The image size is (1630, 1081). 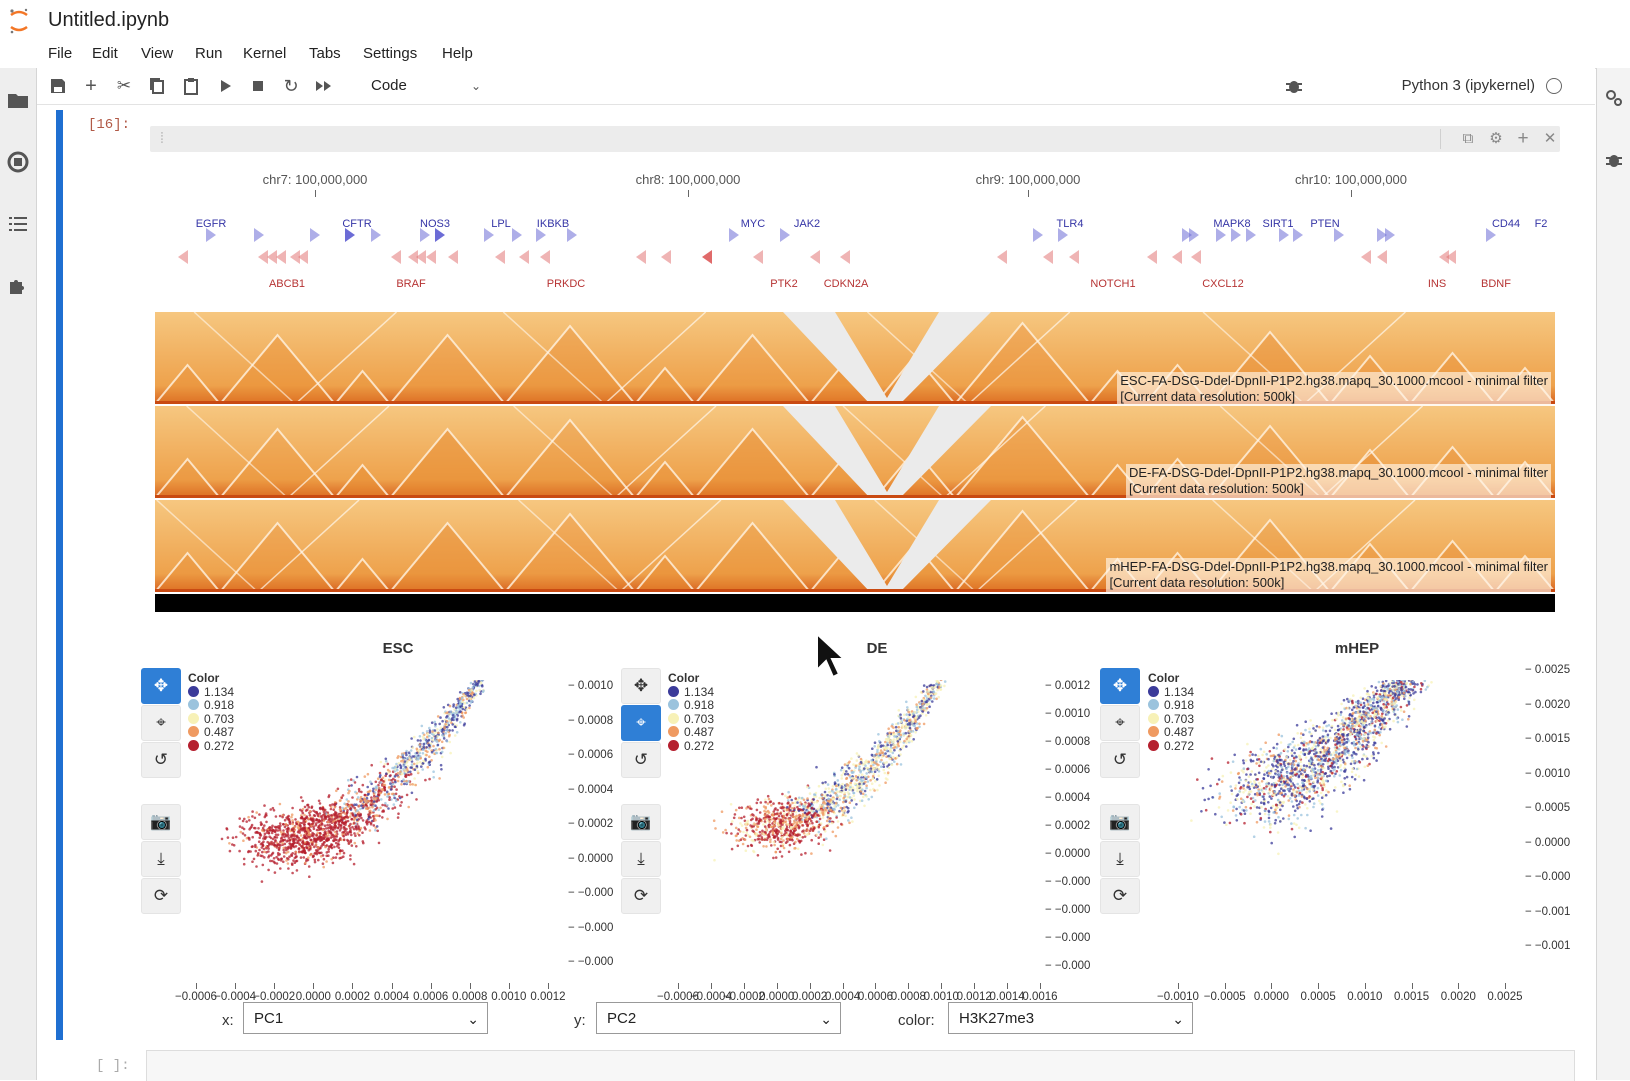 What do you see at coordinates (291, 86) in the screenshot?
I see `restart-icon: ↻` at bounding box center [291, 86].